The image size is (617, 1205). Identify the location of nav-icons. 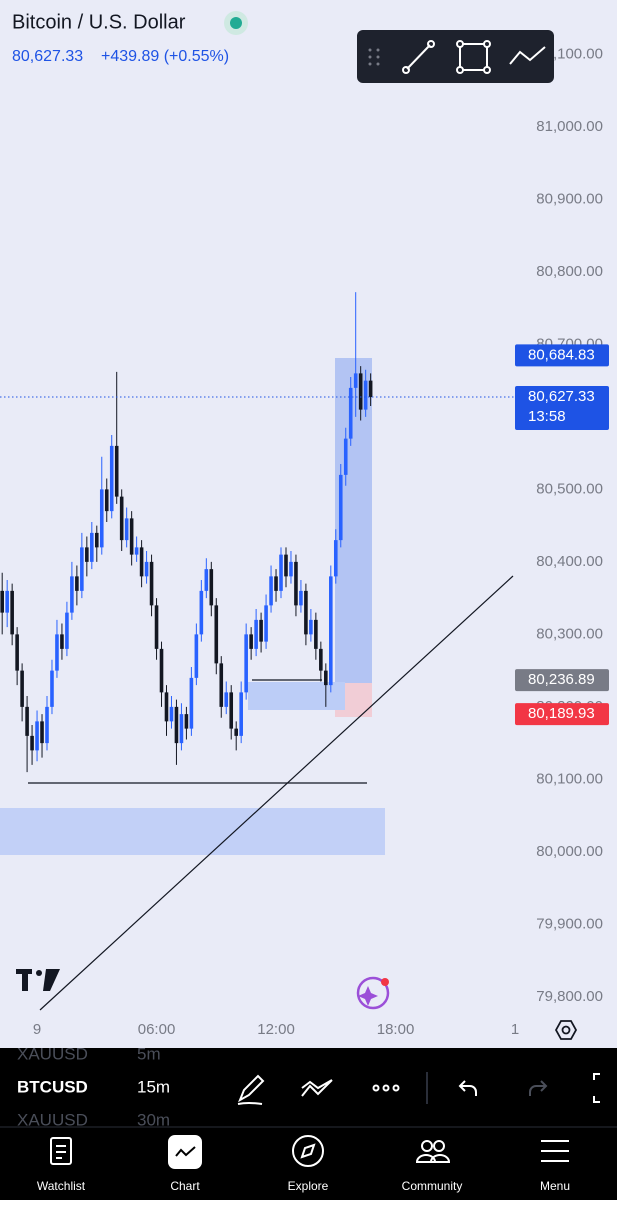
(309, 1152).